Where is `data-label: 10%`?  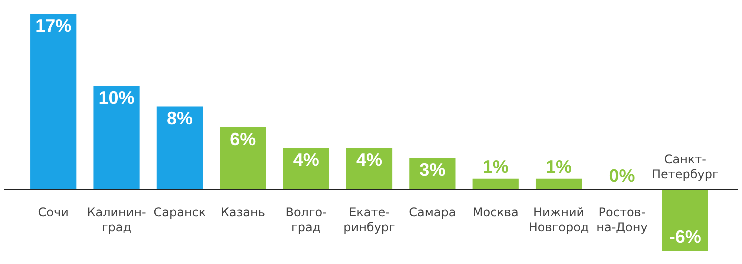
data-label: 10% is located at coordinates (116, 98).